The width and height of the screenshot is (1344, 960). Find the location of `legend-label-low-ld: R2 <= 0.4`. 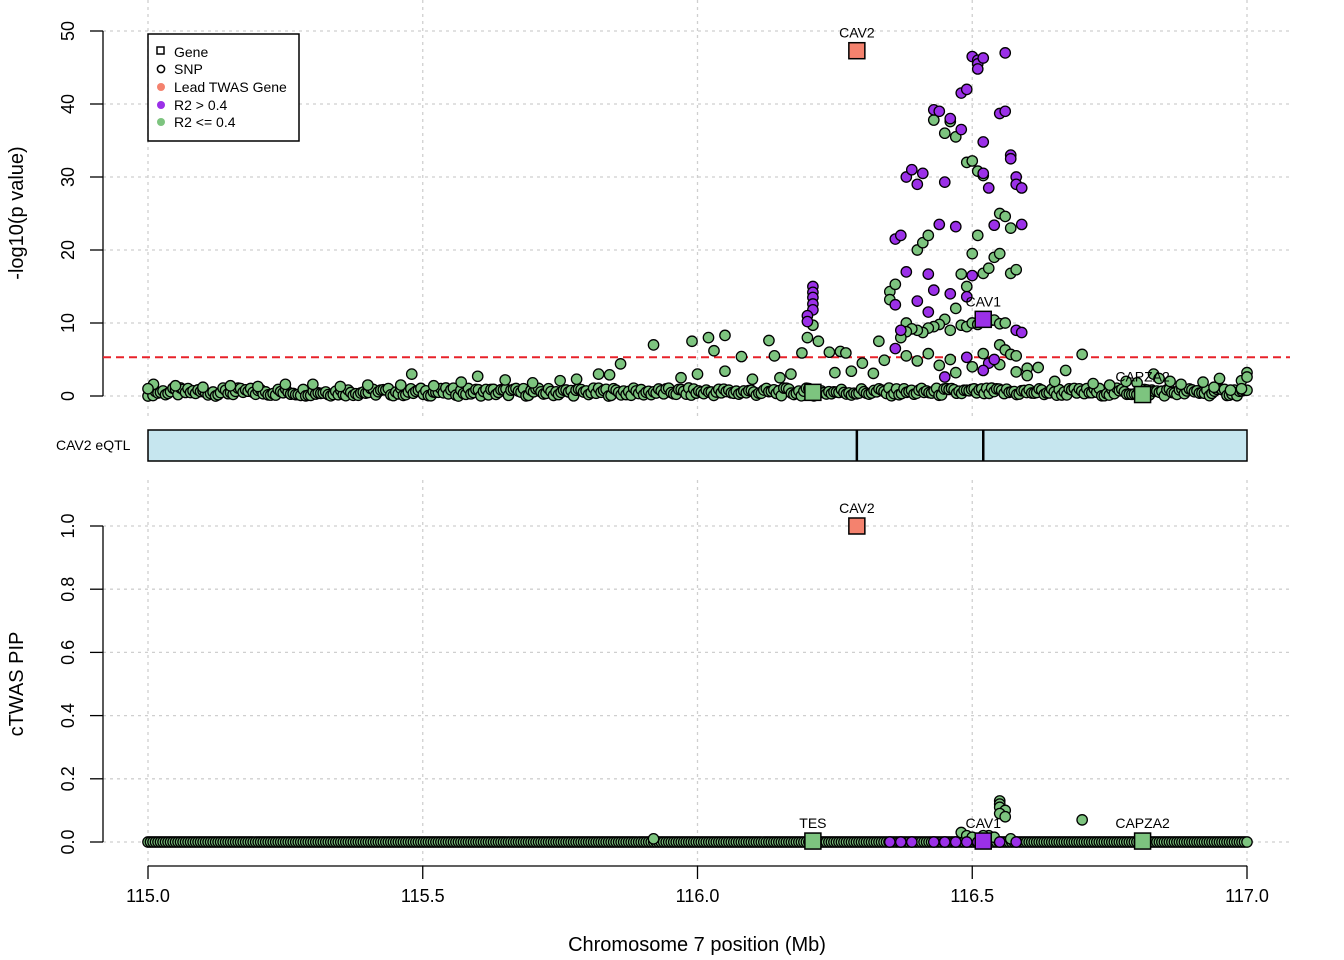

legend-label-low-ld: R2 <= 0.4 is located at coordinates (205, 122).